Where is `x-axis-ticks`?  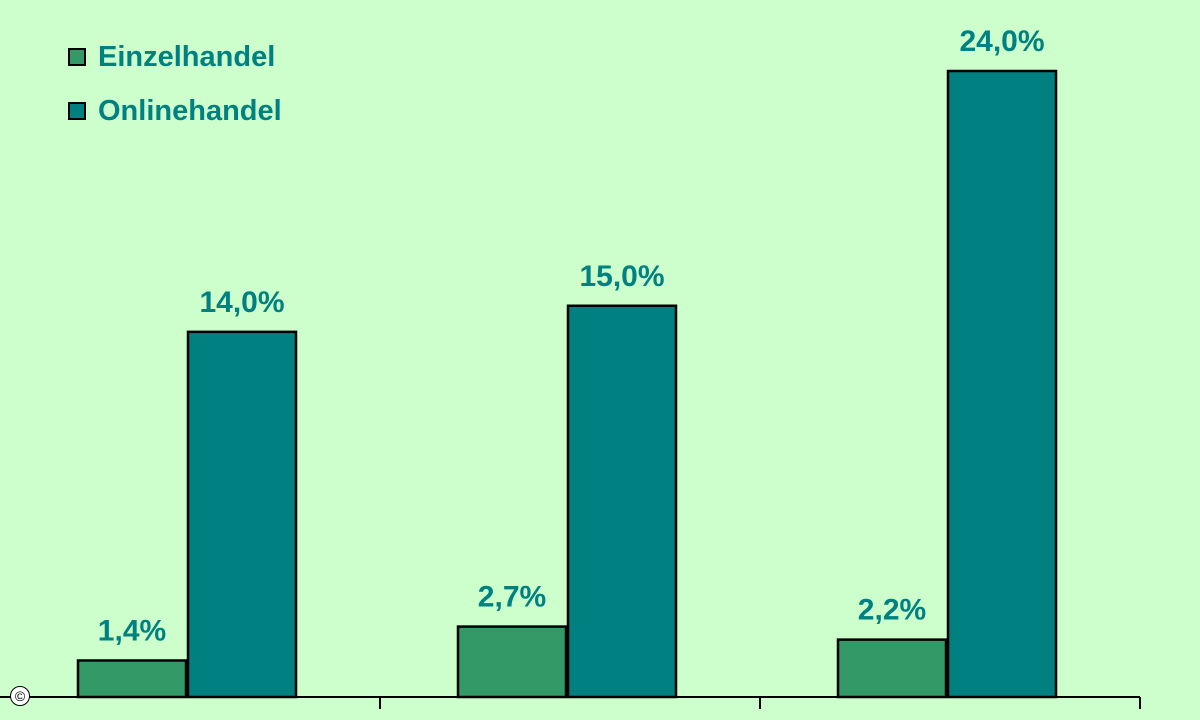
x-axis-ticks is located at coordinates (760, 703).